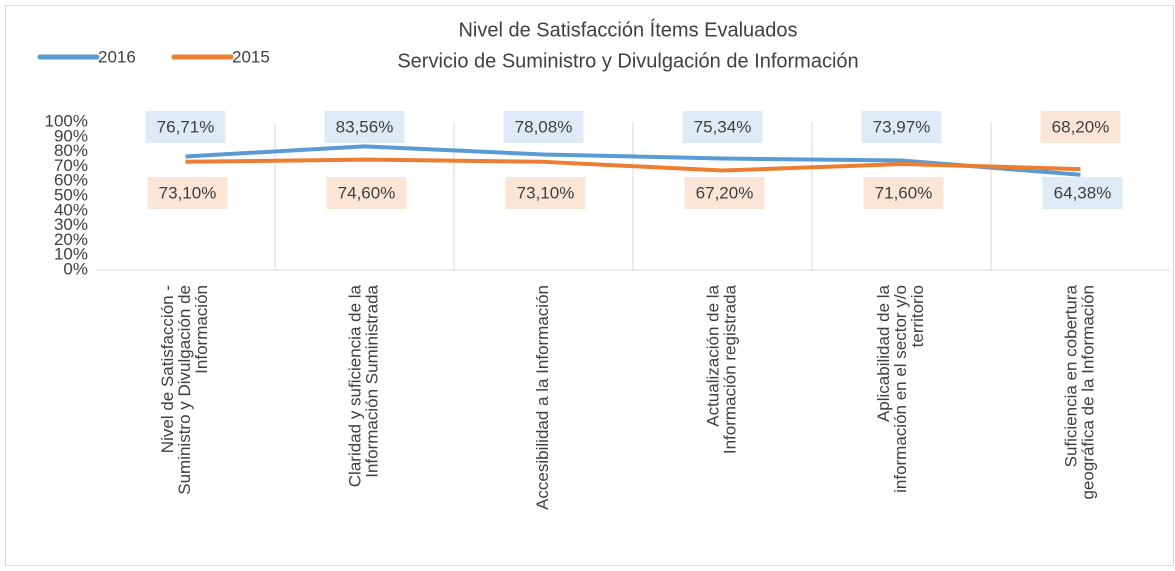 This screenshot has height=571, width=1175. What do you see at coordinates (371, 380) in the screenshot?
I see `x-tick-label-line: Información Suministrada` at bounding box center [371, 380].